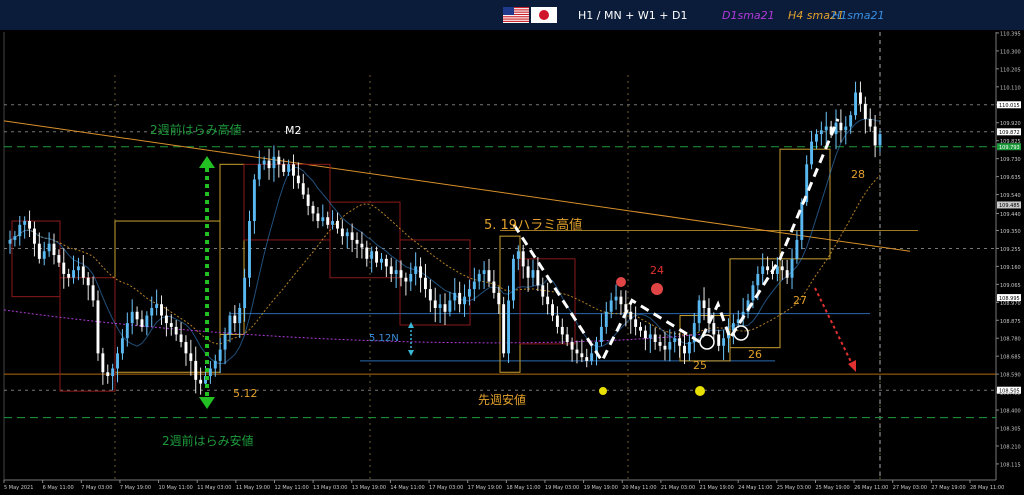  I want to click on range-arrow-up-head, so click(207, 162).